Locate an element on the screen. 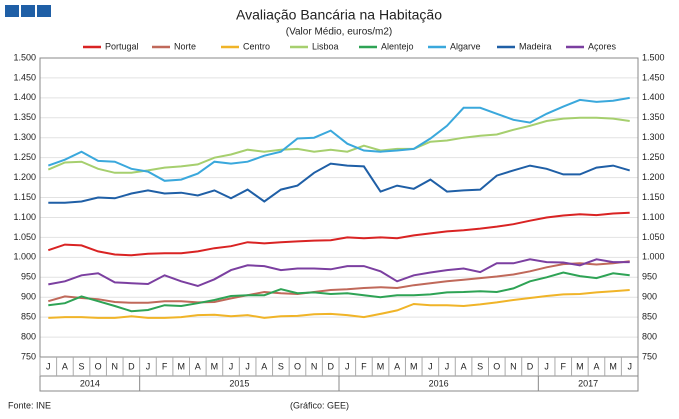  y-tick-label: 750 is located at coordinates (28, 356).